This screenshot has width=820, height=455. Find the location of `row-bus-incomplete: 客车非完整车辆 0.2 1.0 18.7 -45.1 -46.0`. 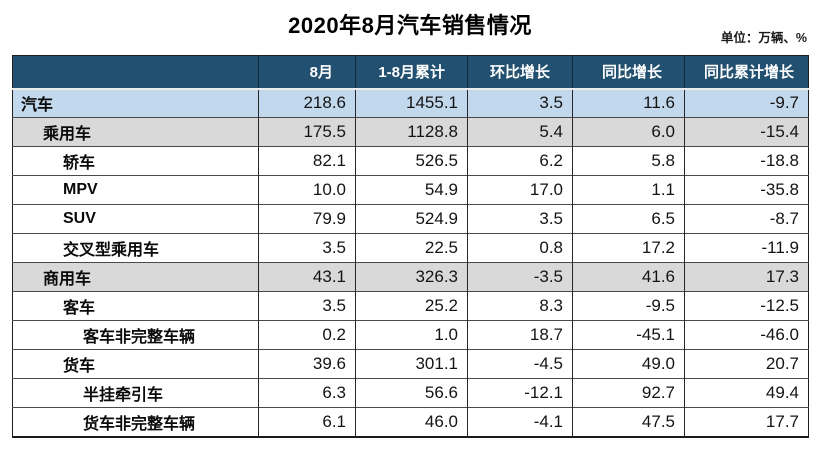

row-bus-incomplete: 客车非完整车辆 0.2 1.0 18.7 -45.1 -46.0 is located at coordinates (410, 335).